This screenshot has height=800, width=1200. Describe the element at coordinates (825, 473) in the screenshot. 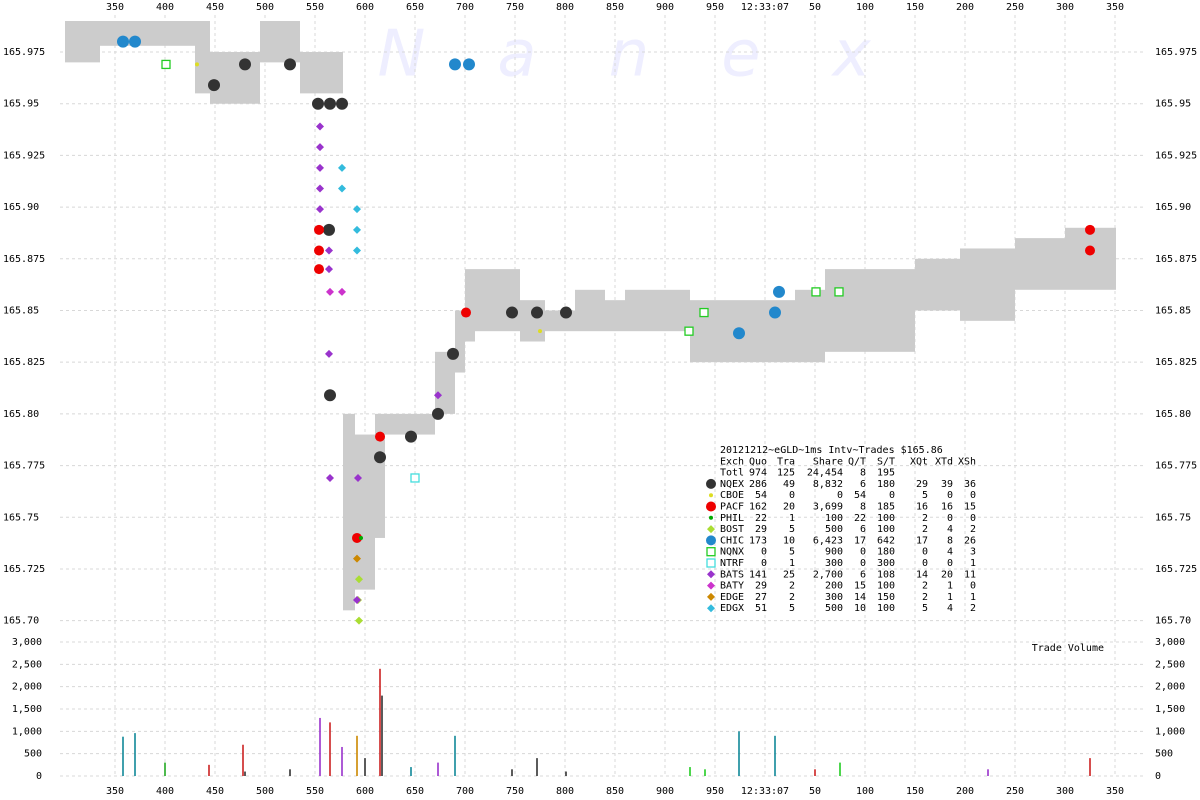

I see `stats-cell: 24,454` at that location.